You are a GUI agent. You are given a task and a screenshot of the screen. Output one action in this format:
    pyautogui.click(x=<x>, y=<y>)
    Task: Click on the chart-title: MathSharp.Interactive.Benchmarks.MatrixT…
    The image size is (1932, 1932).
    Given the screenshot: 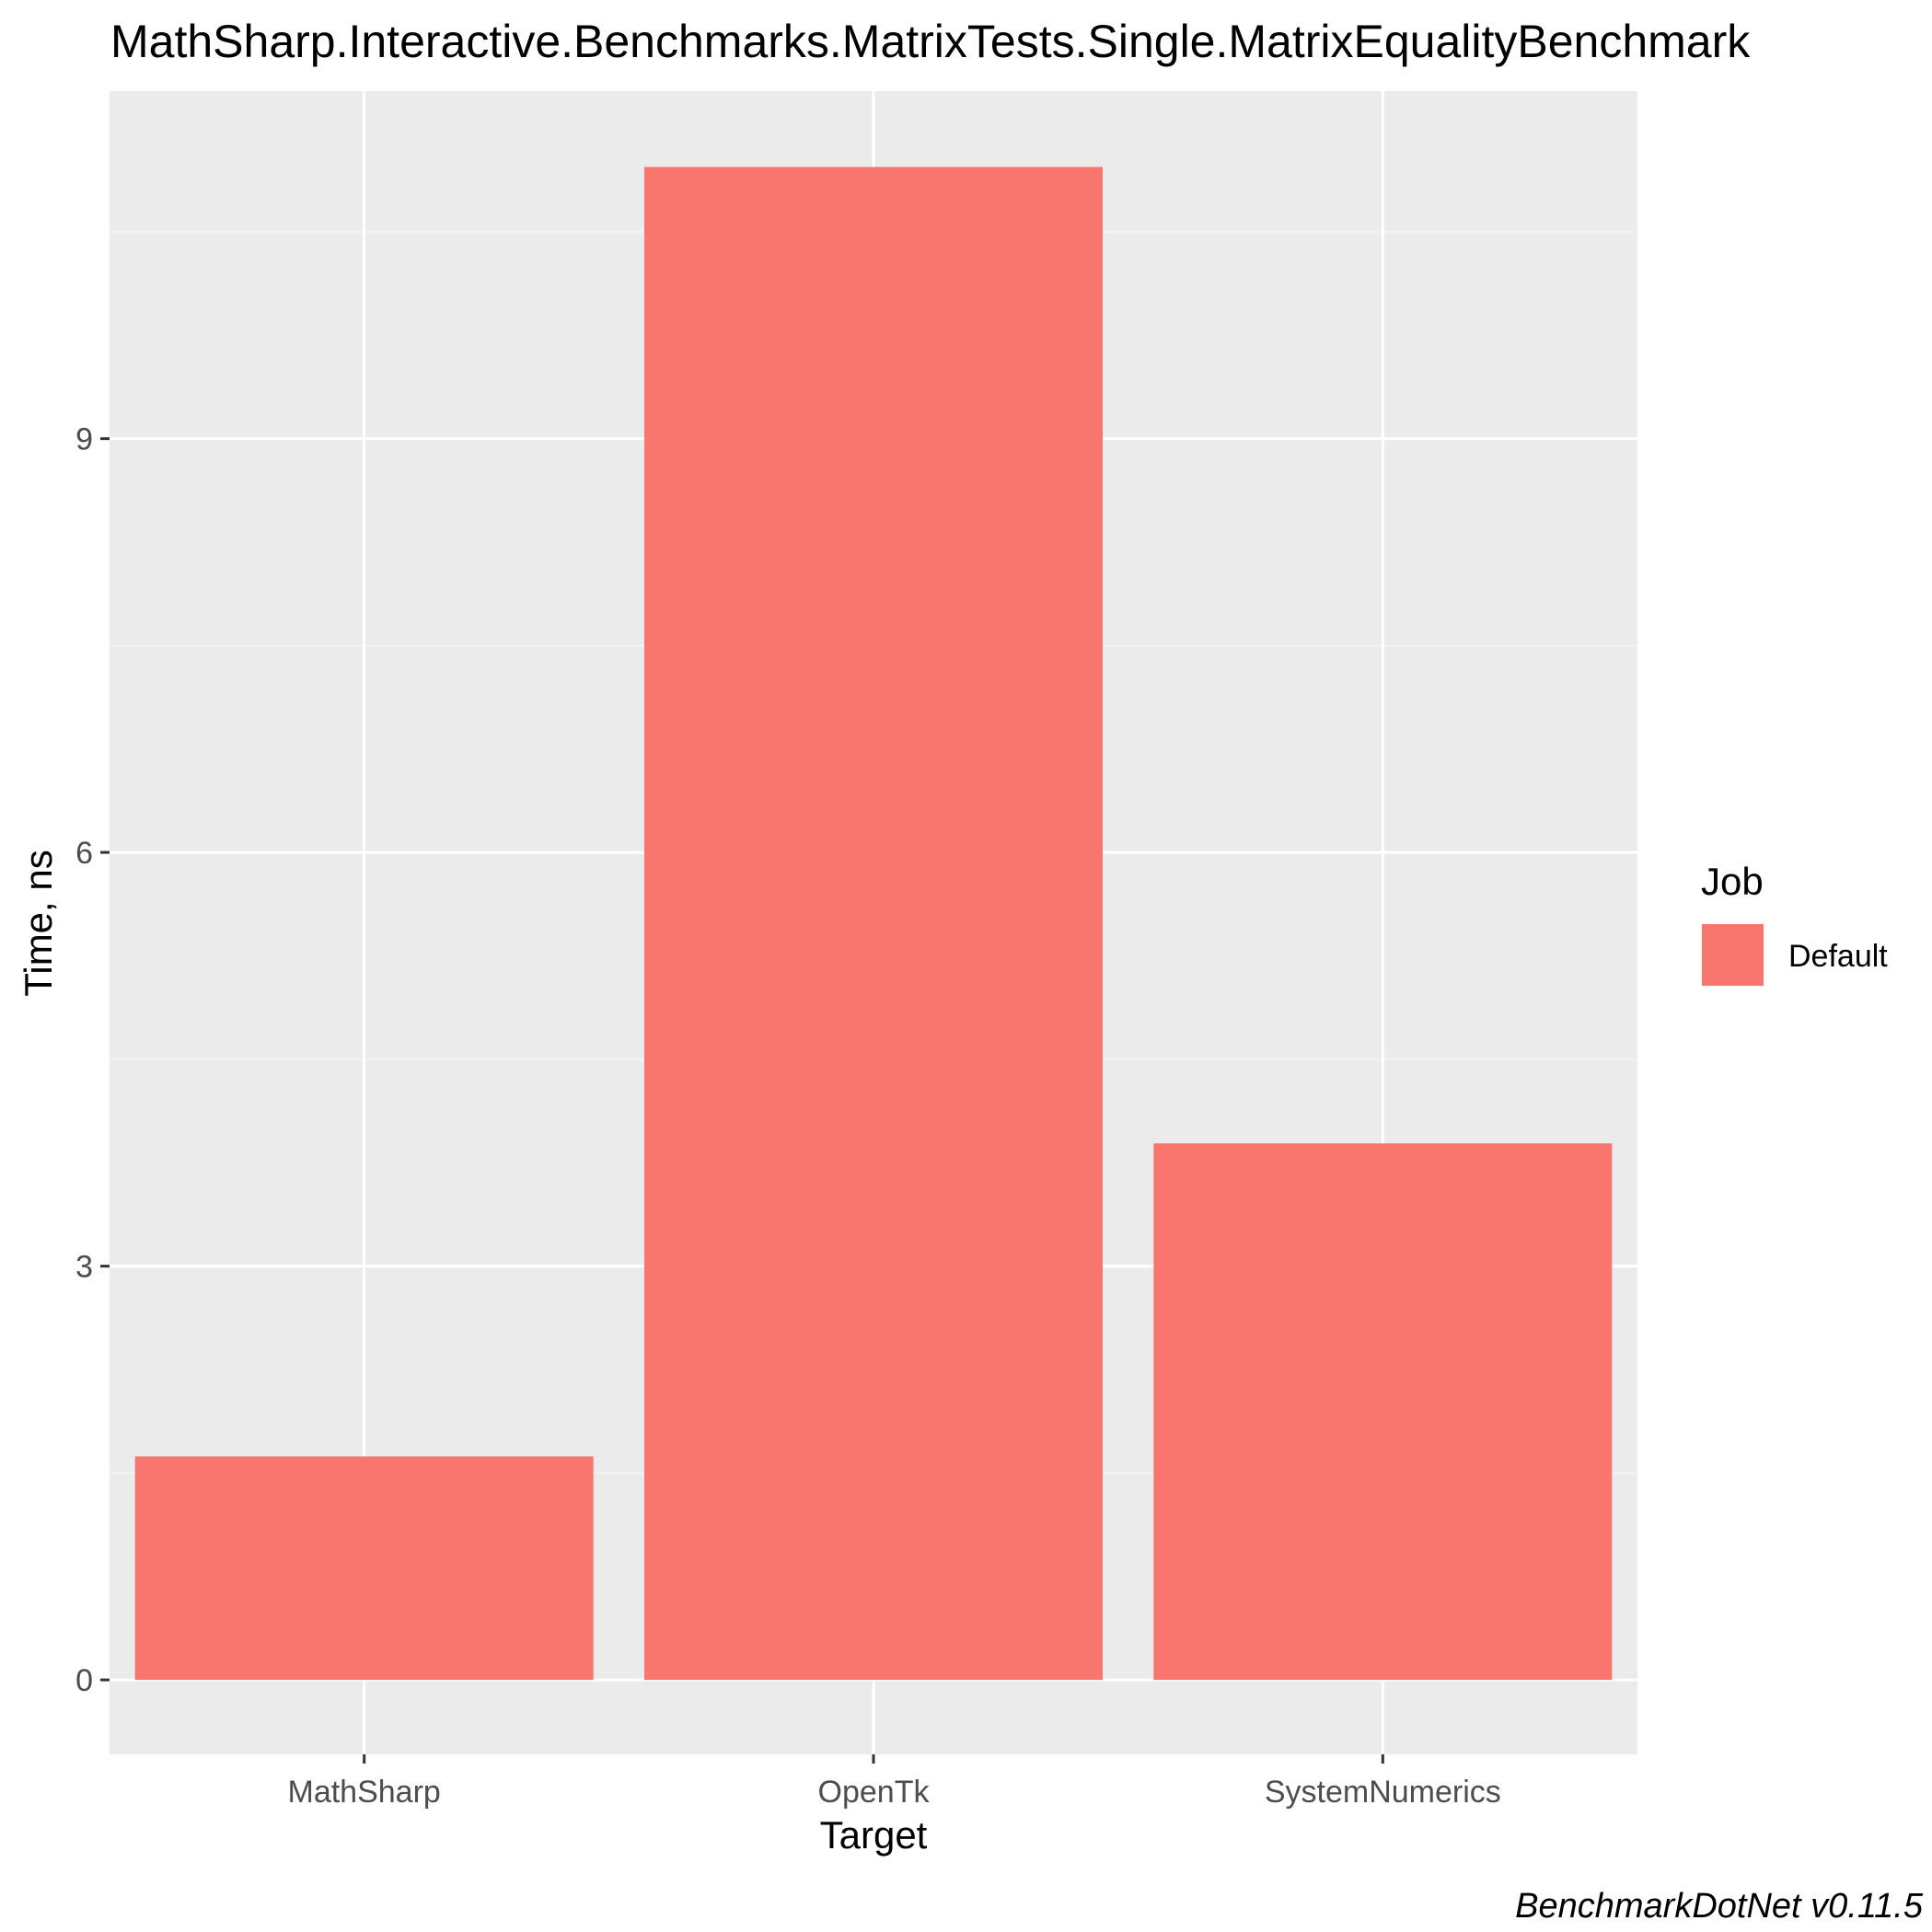 What is the action you would take?
    pyautogui.click(x=931, y=42)
    